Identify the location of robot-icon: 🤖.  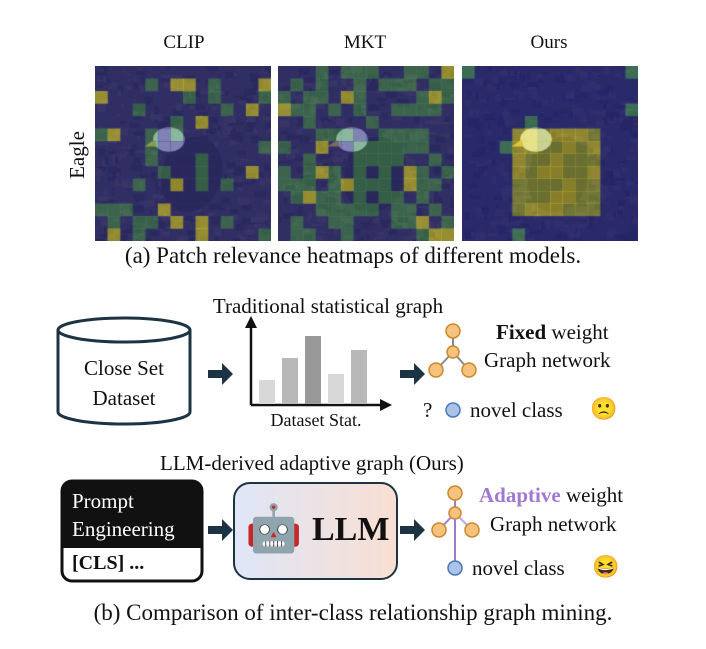
(274, 528).